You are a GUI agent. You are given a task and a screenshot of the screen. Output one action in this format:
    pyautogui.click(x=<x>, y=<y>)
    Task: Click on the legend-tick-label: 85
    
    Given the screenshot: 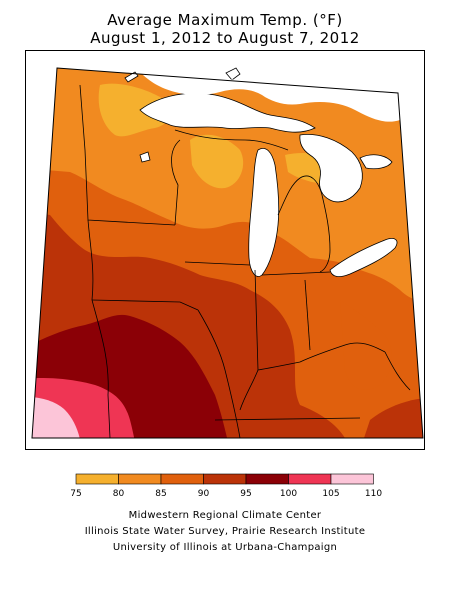 What is the action you would take?
    pyautogui.click(x=160, y=494)
    